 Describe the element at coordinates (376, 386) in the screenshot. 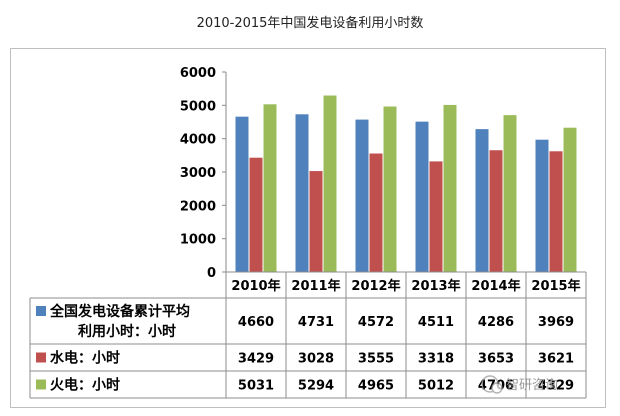

I see `table-value: 4965` at that location.